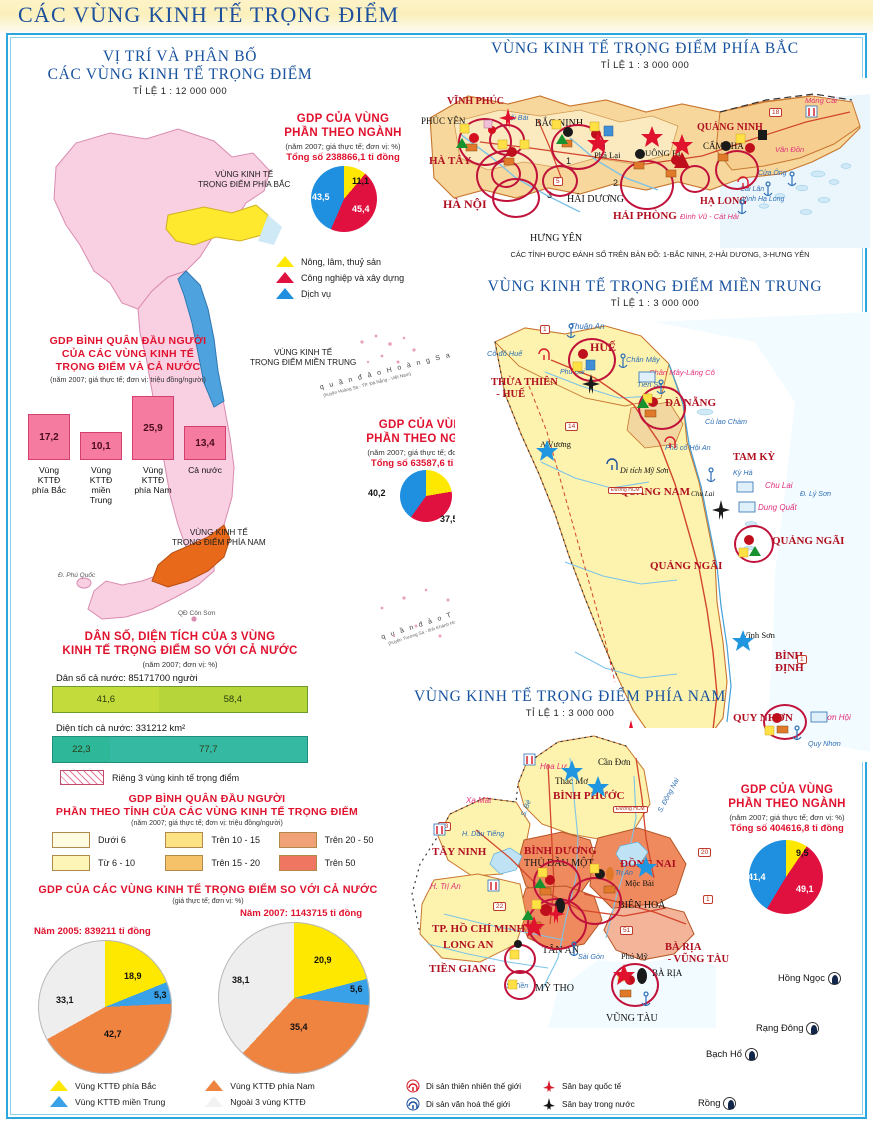  I want to click on choropleth-legend-item: Từ 6 - 10, so click(108, 863).